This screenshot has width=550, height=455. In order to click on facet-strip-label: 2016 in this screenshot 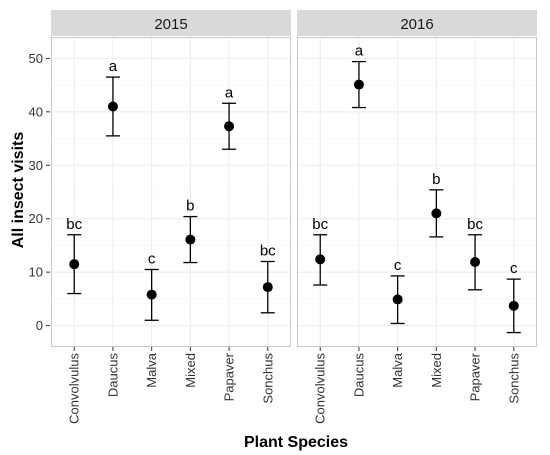, I will do `click(416, 24)`.